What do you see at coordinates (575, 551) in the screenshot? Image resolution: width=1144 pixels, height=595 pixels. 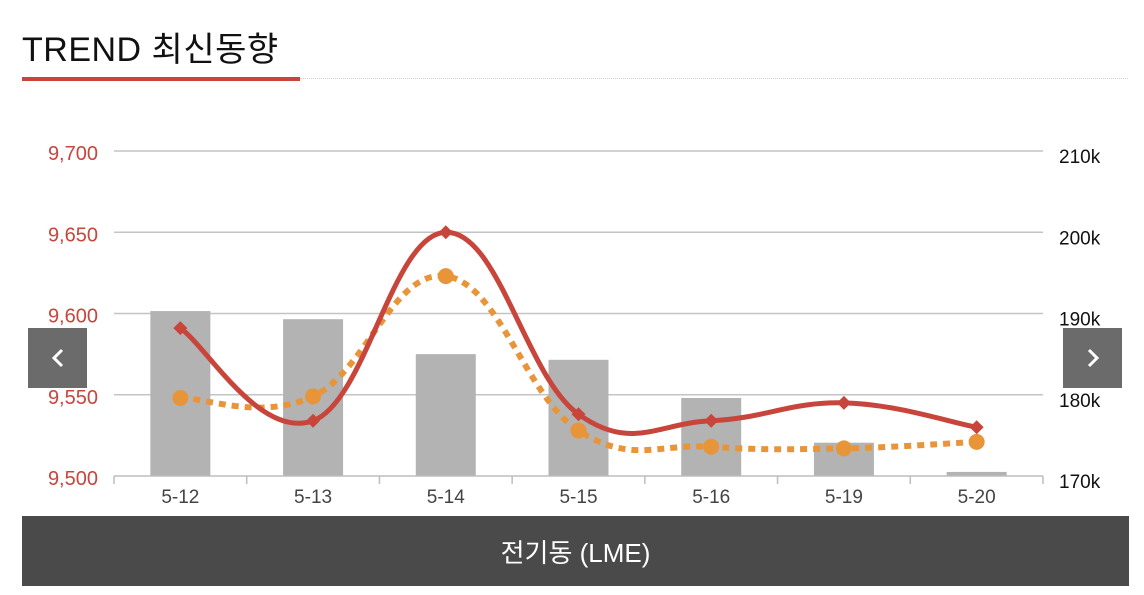 I see `chart-caption: 전기동 (LME)` at bounding box center [575, 551].